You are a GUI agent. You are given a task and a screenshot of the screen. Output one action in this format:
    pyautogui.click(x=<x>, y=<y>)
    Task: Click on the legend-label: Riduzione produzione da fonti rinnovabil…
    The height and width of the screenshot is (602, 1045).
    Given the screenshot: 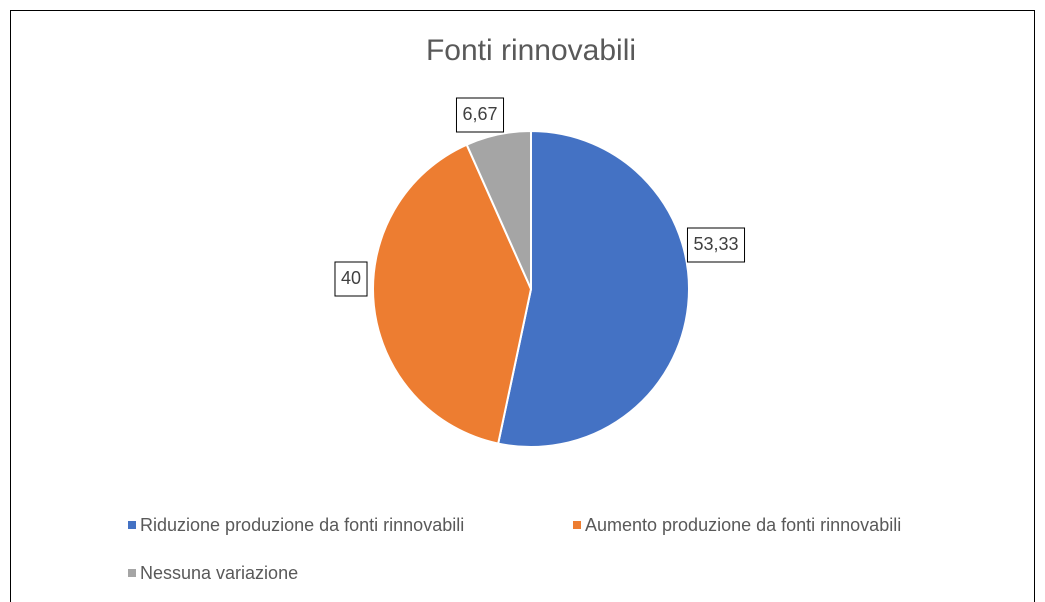 What is the action you would take?
    pyautogui.click(x=302, y=525)
    